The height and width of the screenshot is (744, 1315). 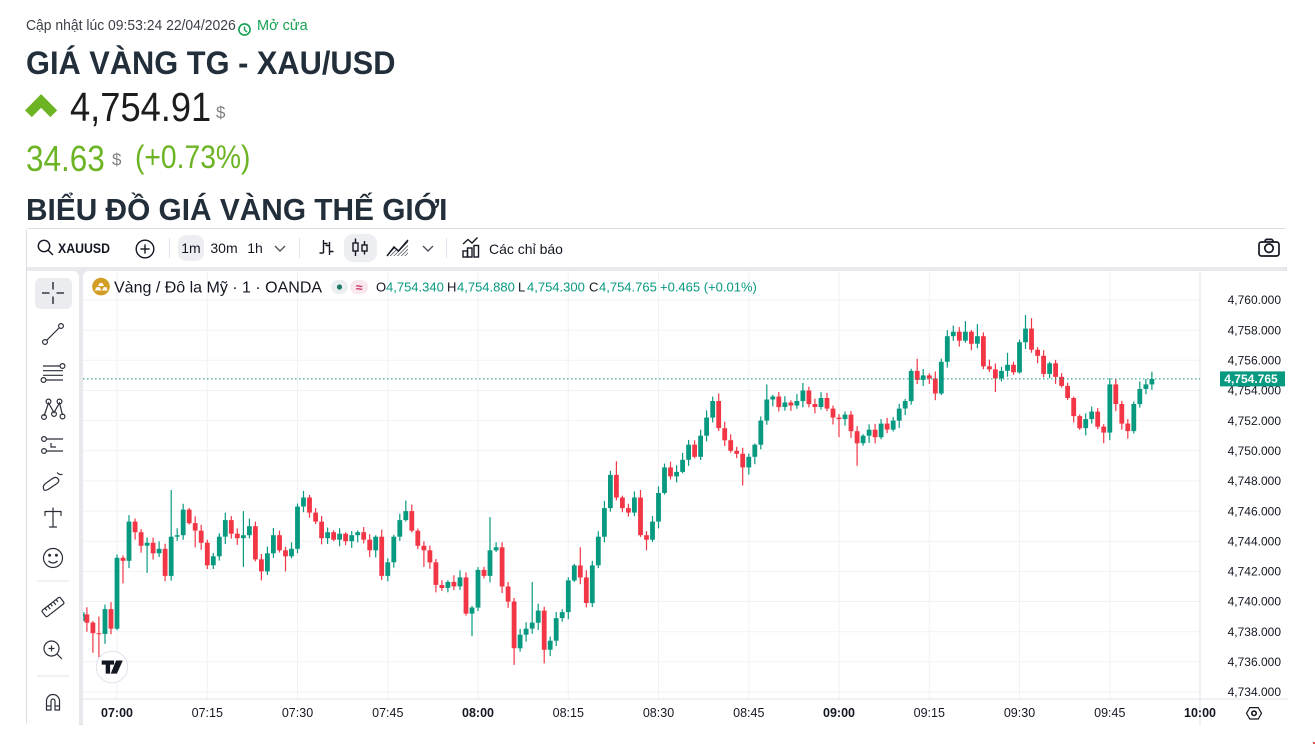 I want to click on svg-text: 4,742.000, so click(x=1255, y=572).